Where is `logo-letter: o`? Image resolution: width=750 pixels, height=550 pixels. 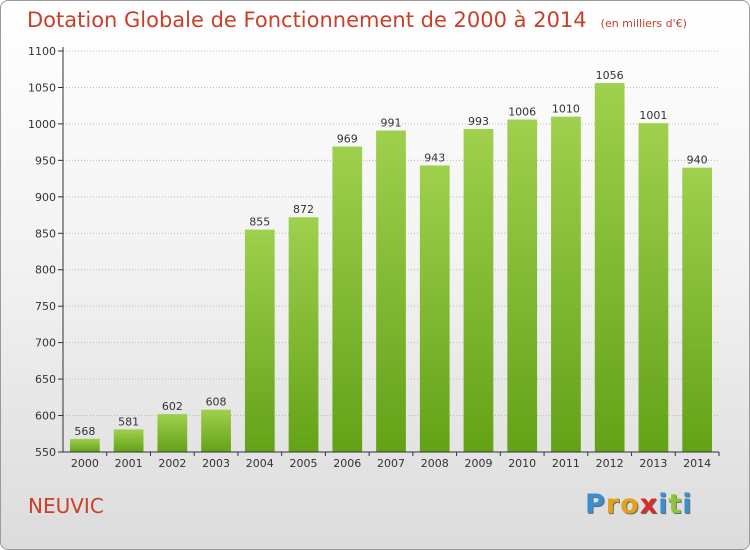 logo-letter: o is located at coordinates (630, 504).